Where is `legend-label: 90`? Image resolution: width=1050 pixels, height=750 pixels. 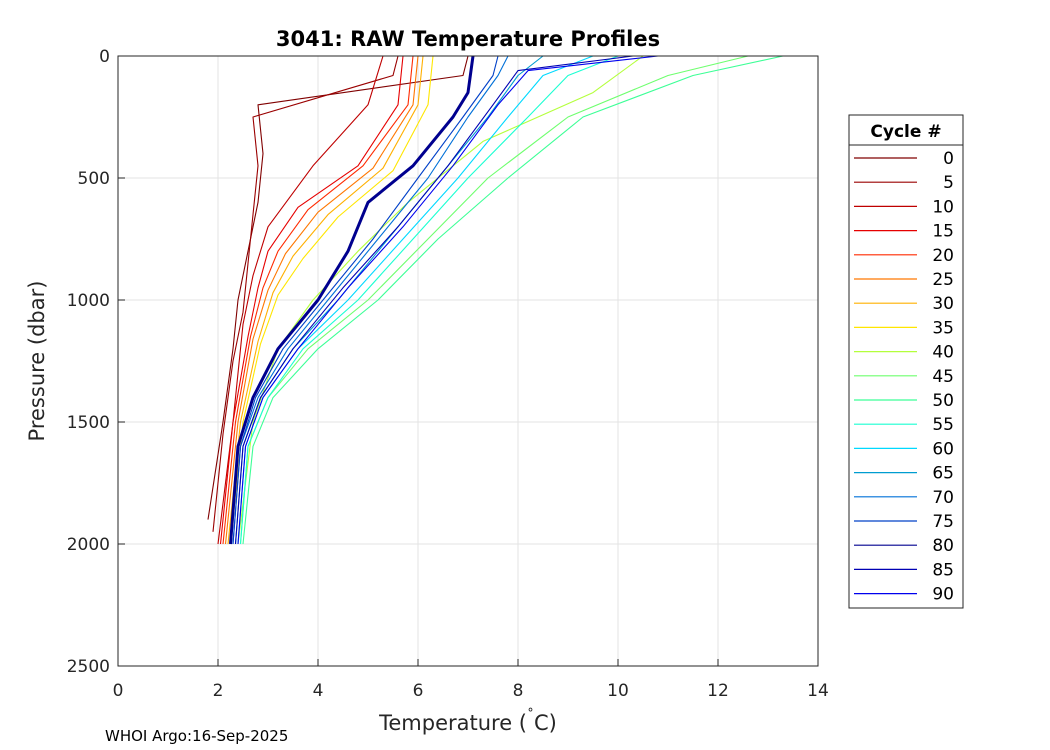 legend-label: 90 is located at coordinates (943, 595).